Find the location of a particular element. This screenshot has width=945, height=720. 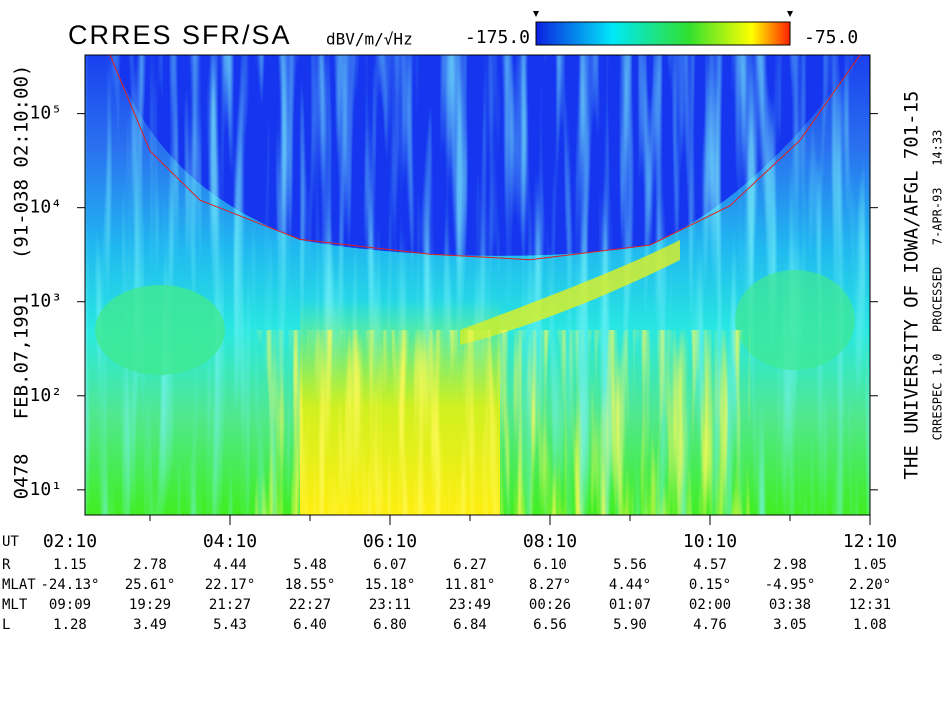

y-tick-label: 10¹ is located at coordinates (45, 489).